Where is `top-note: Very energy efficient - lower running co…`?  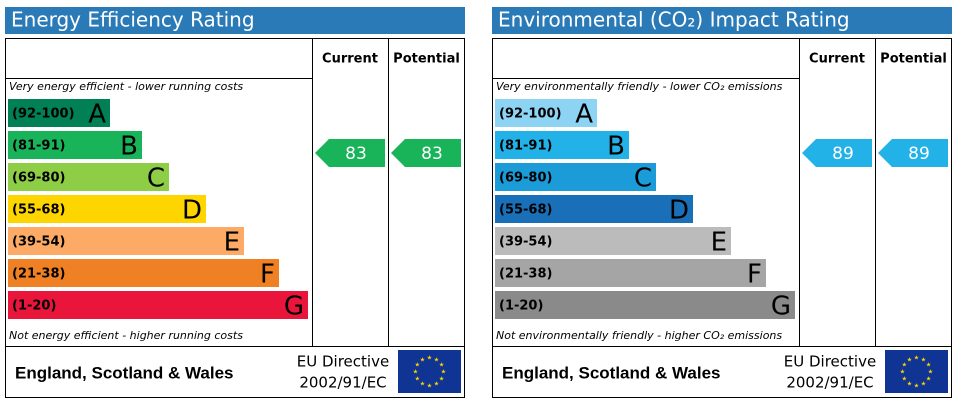 top-note: Very energy efficient - lower running co… is located at coordinates (126, 86).